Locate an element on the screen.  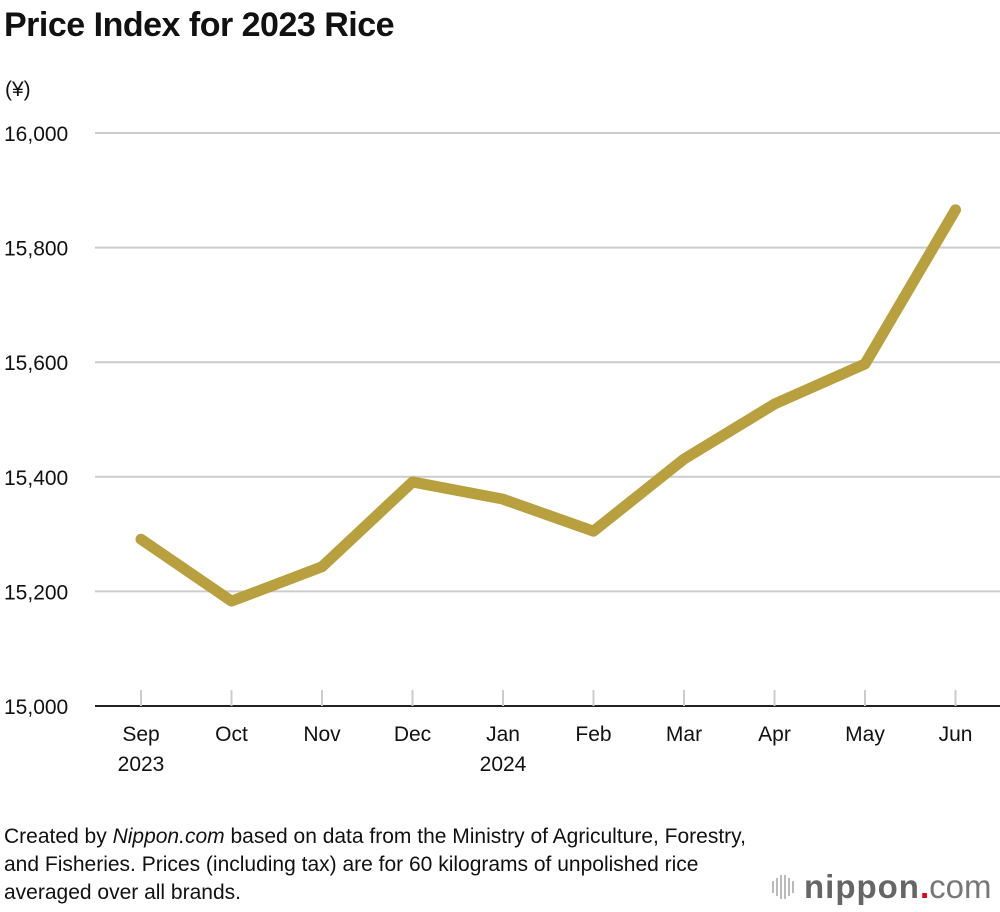
x-tick-label: 2024 is located at coordinates (503, 764).